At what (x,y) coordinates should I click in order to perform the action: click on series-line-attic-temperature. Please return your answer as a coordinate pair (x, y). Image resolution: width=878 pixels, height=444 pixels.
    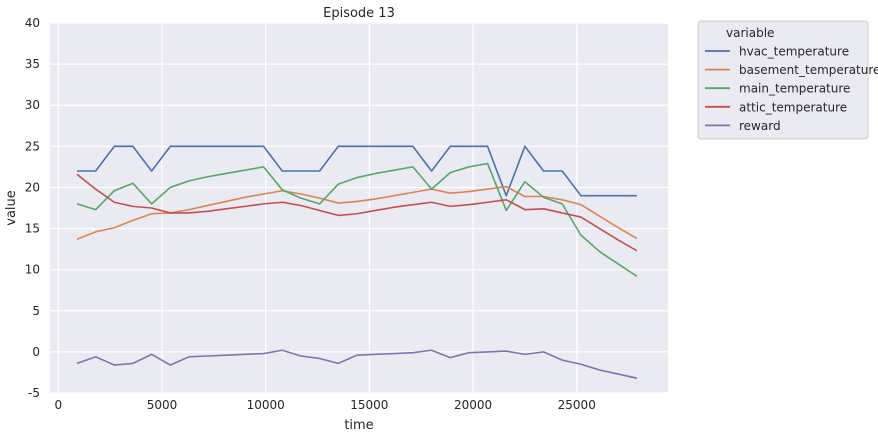
    Looking at the image, I should click on (357, 212).